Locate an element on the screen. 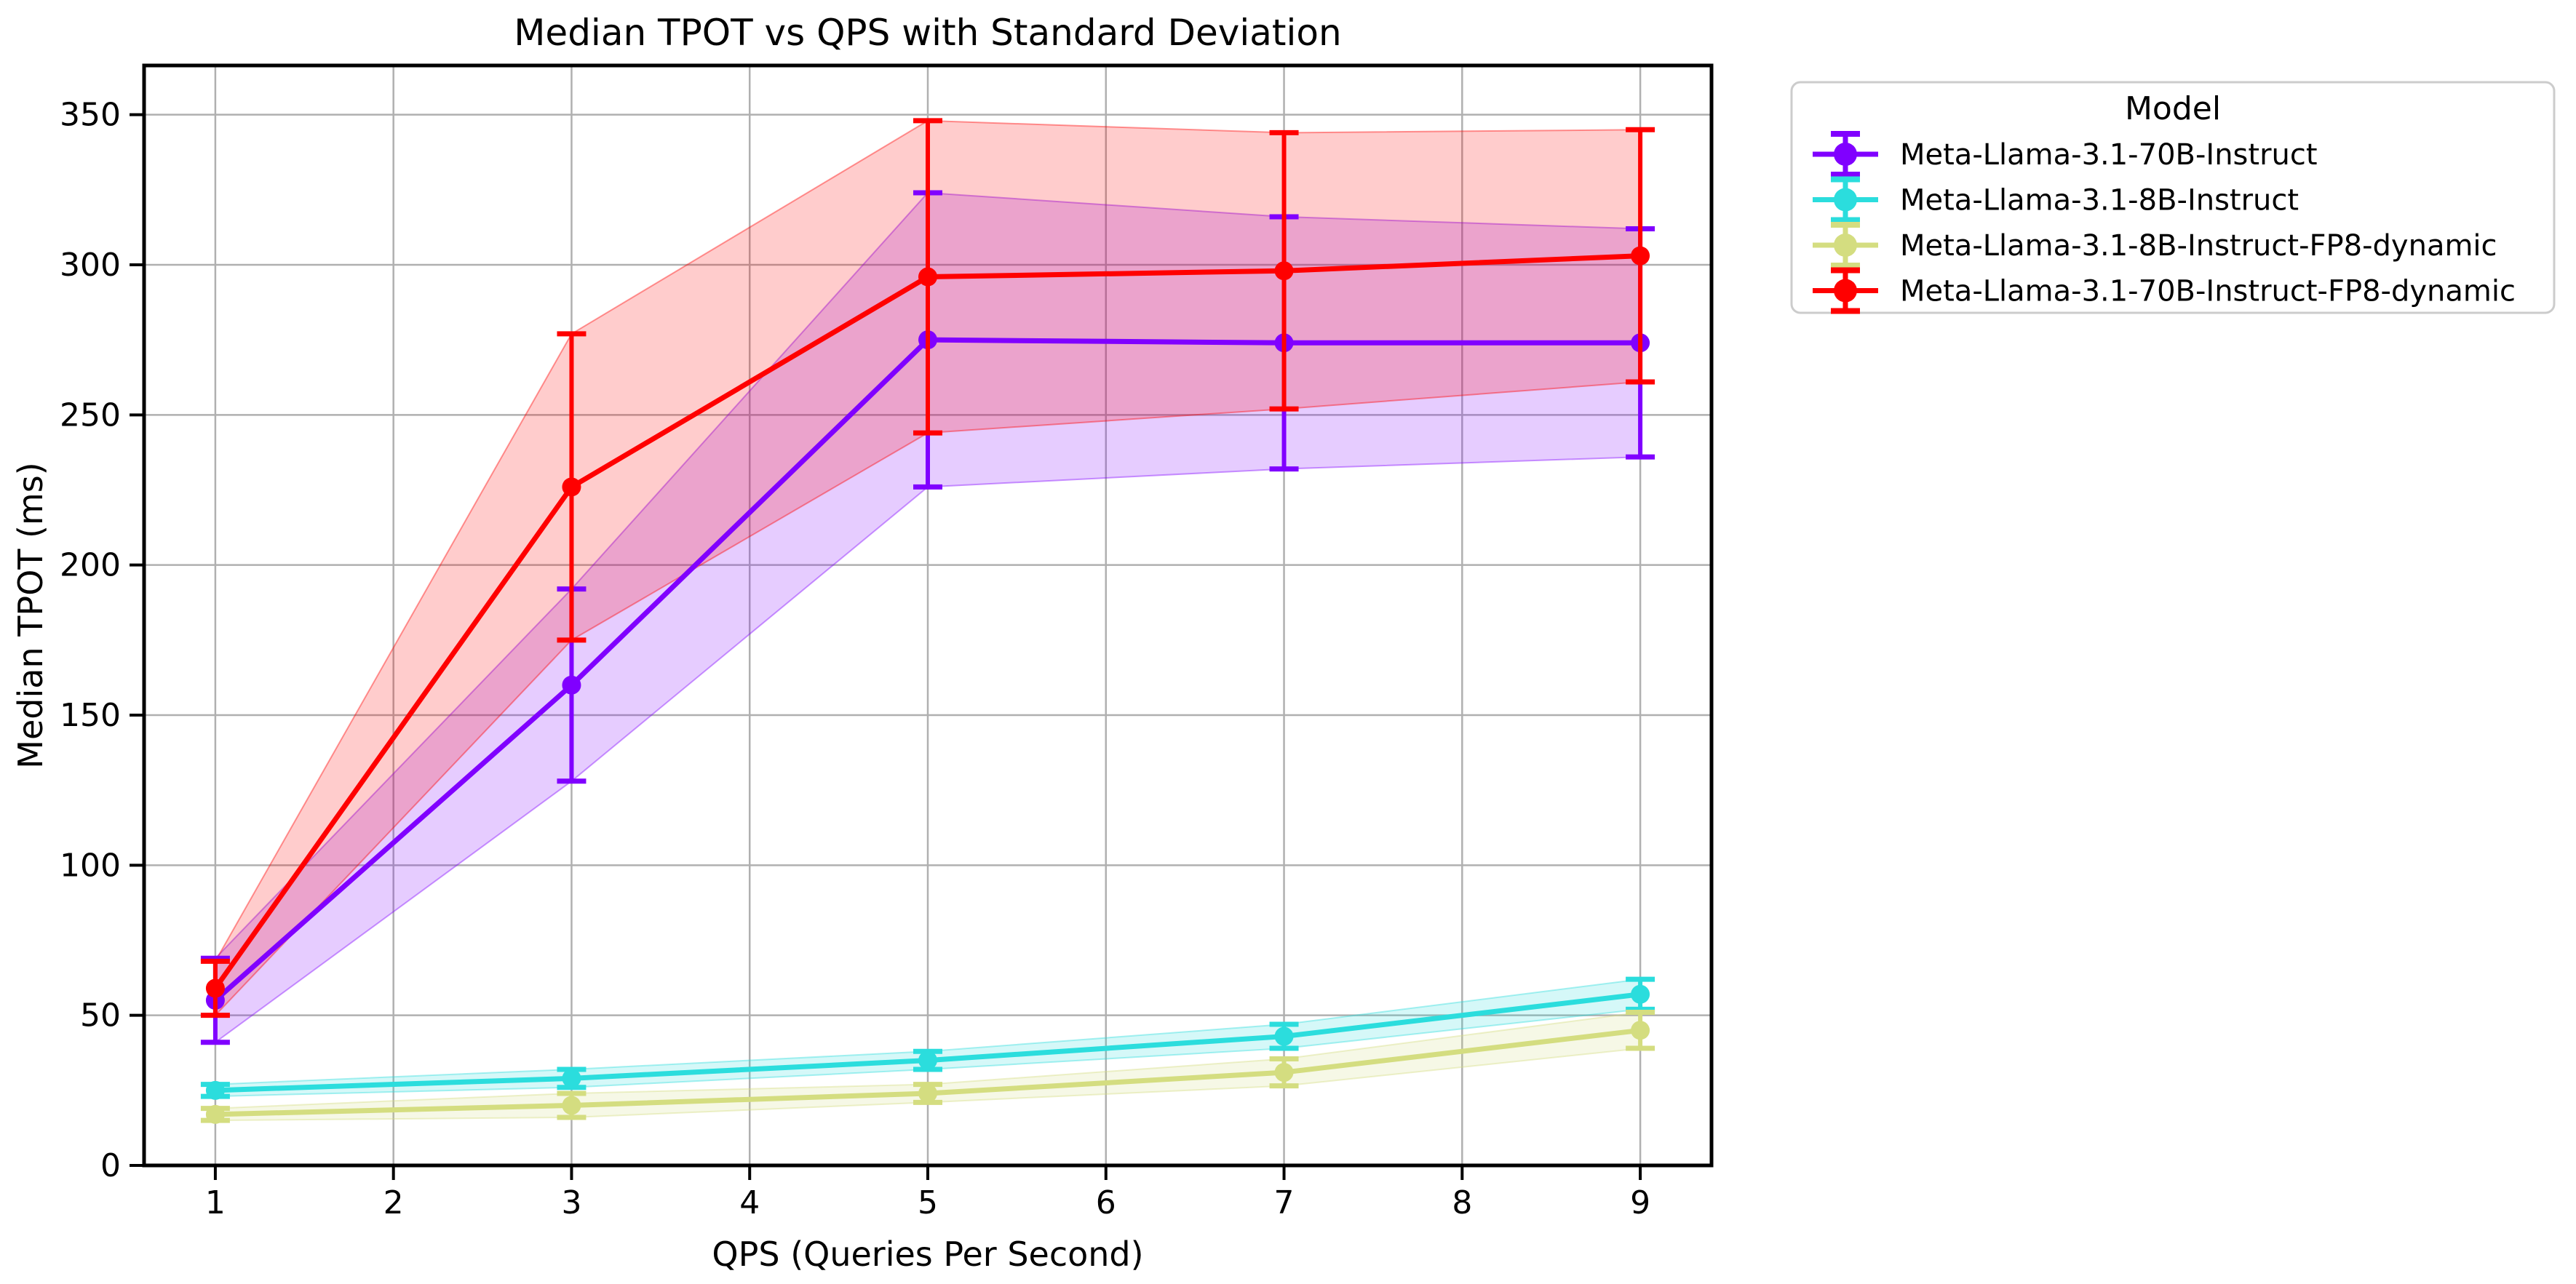  x-tick-label: 2 is located at coordinates (393, 1202).